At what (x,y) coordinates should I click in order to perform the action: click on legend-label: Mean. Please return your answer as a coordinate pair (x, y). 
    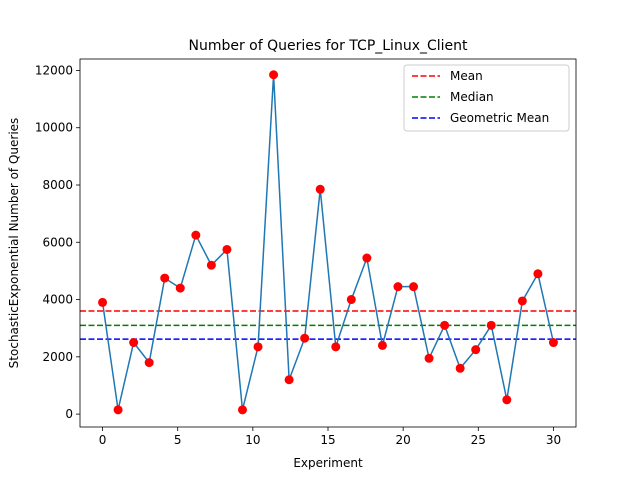
    Looking at the image, I should click on (466, 76).